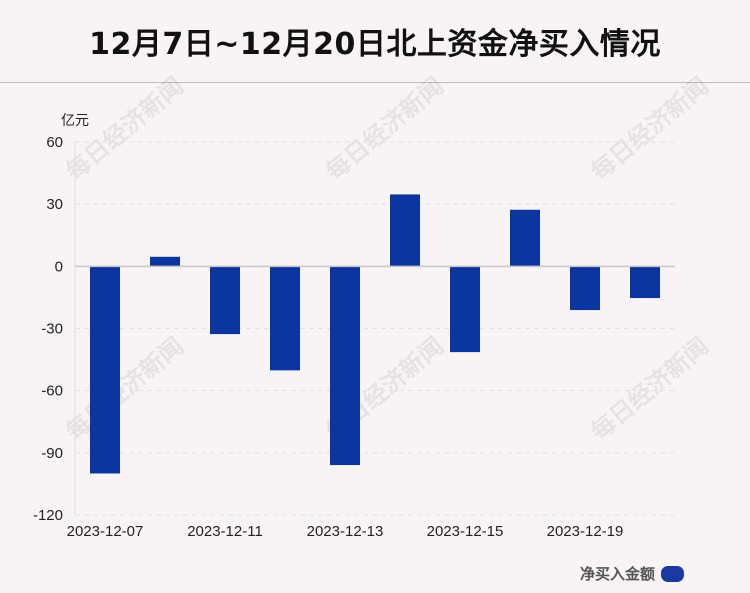 The height and width of the screenshot is (593, 750). I want to click on y-tick-label: 60, so click(54, 142).